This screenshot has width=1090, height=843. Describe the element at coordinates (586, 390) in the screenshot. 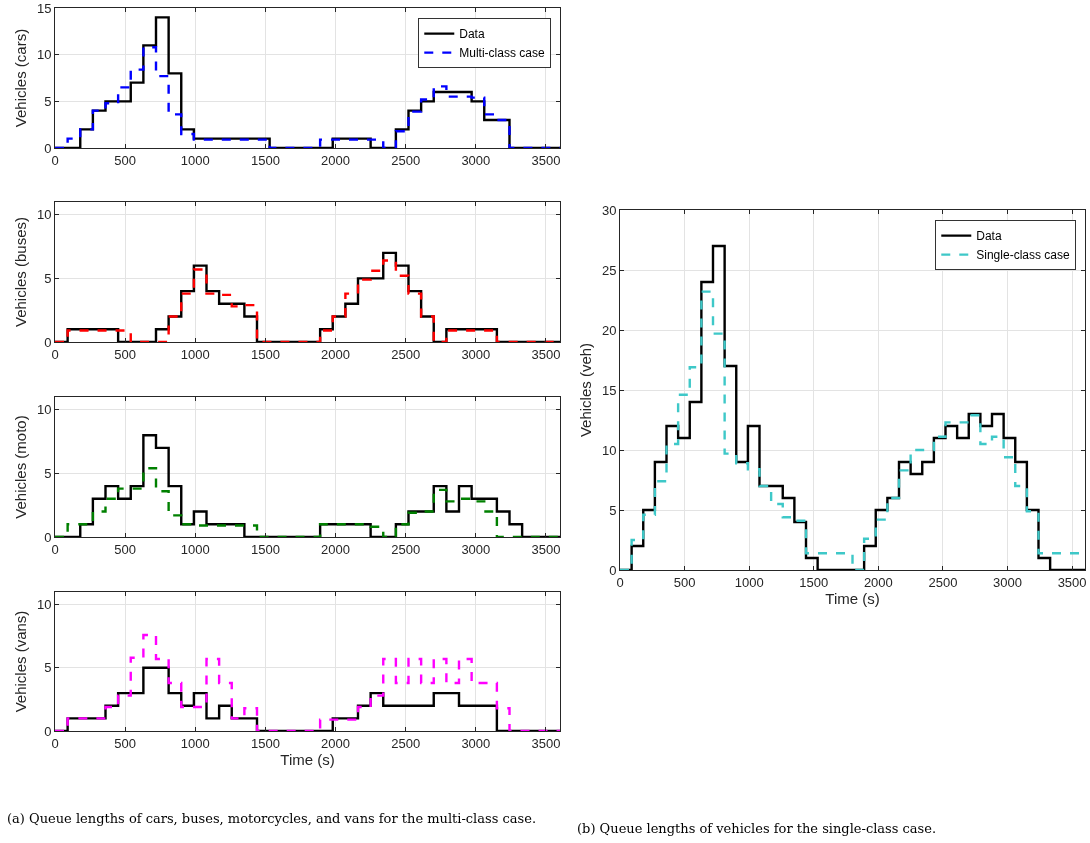

I see `y-axis-title: Vehicles (veh)` at that location.